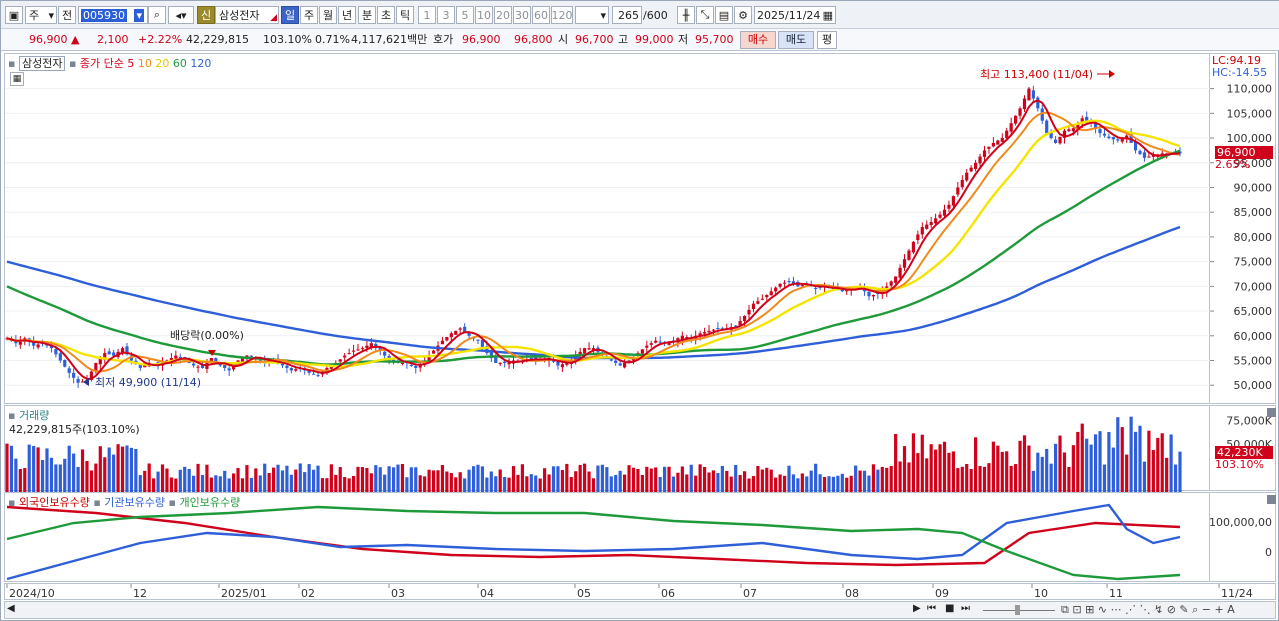 The height and width of the screenshot is (621, 1279). I want to click on interval-30: 30, so click(522, 15).